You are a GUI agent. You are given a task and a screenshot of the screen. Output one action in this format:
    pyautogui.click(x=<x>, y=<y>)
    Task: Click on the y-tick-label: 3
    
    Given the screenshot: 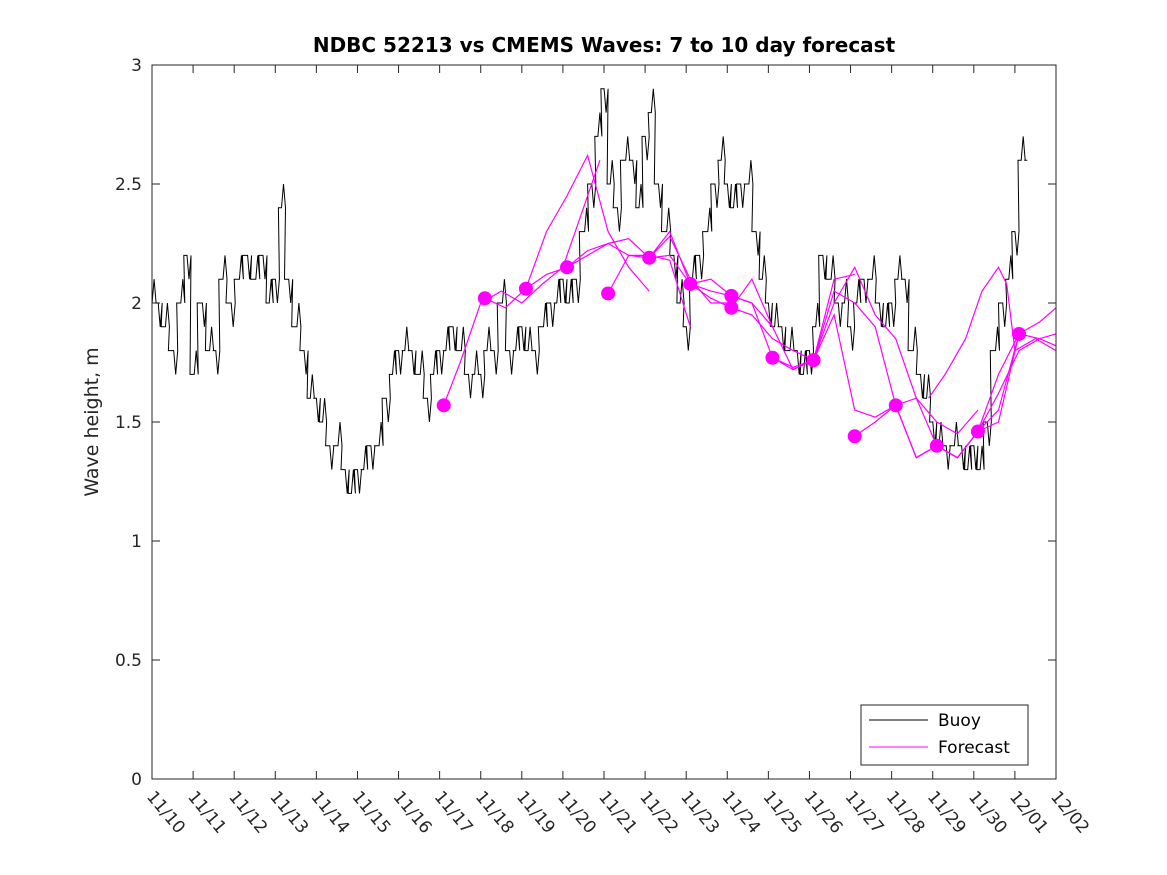 What is the action you would take?
    pyautogui.click(x=136, y=66)
    